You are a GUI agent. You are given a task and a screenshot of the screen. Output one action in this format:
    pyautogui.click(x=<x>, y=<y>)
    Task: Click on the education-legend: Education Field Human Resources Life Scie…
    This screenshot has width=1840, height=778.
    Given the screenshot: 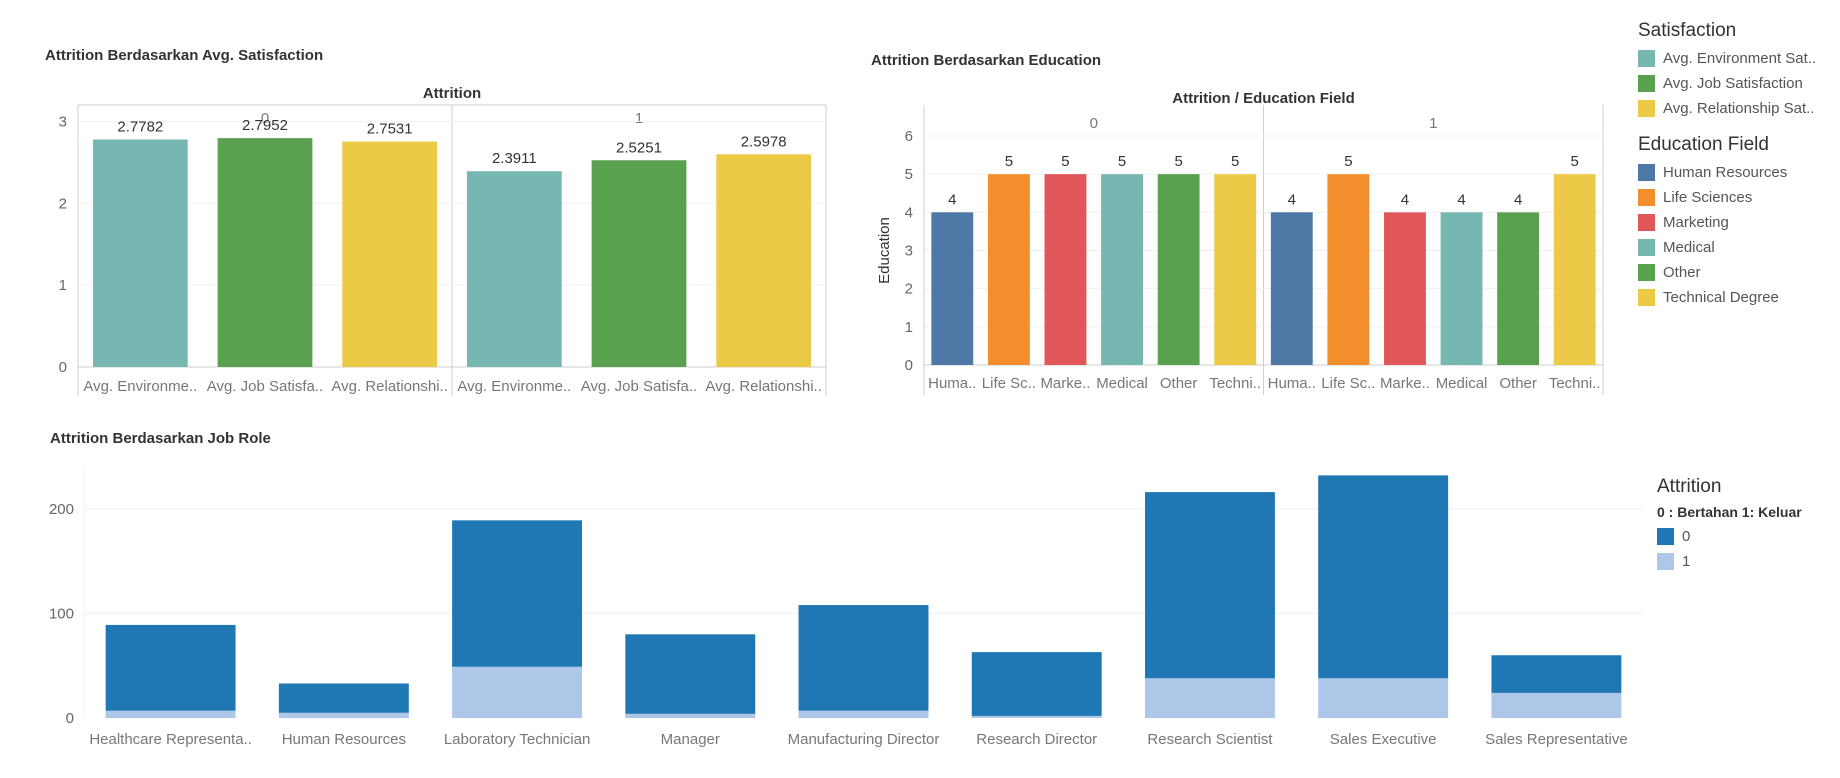 What is the action you would take?
    pyautogui.click(x=1712, y=222)
    